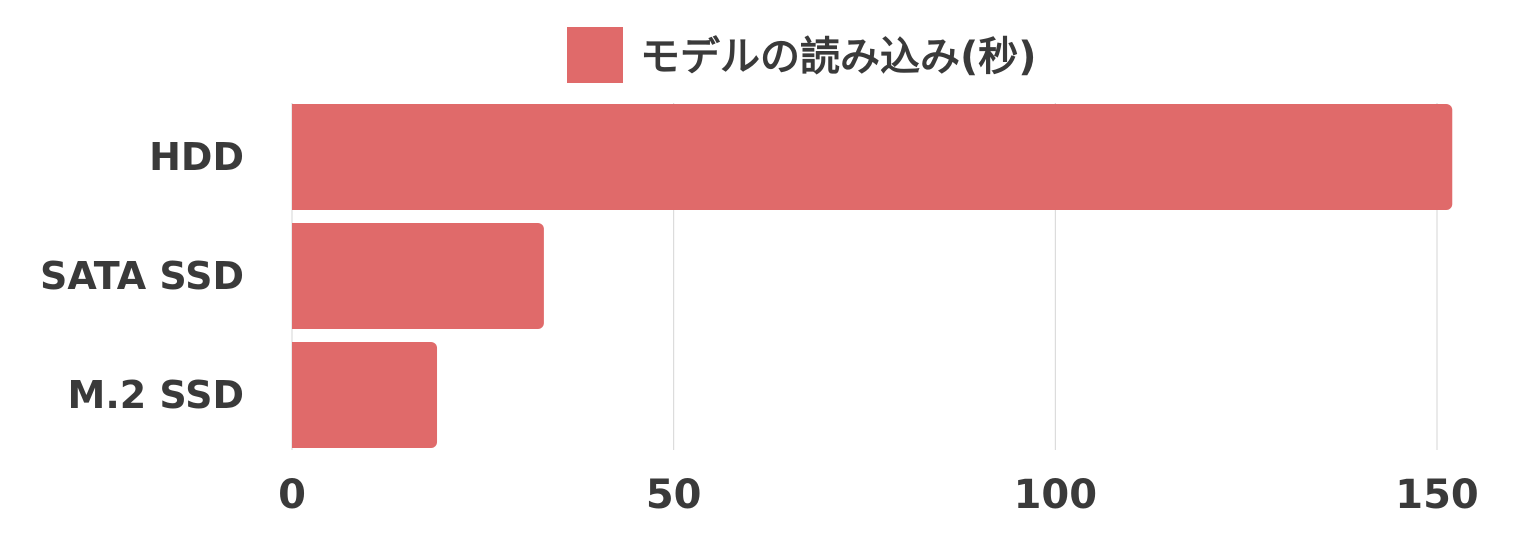 The image size is (1518, 540). What do you see at coordinates (1437, 495) in the screenshot?
I see `x-tick-150: 150` at bounding box center [1437, 495].